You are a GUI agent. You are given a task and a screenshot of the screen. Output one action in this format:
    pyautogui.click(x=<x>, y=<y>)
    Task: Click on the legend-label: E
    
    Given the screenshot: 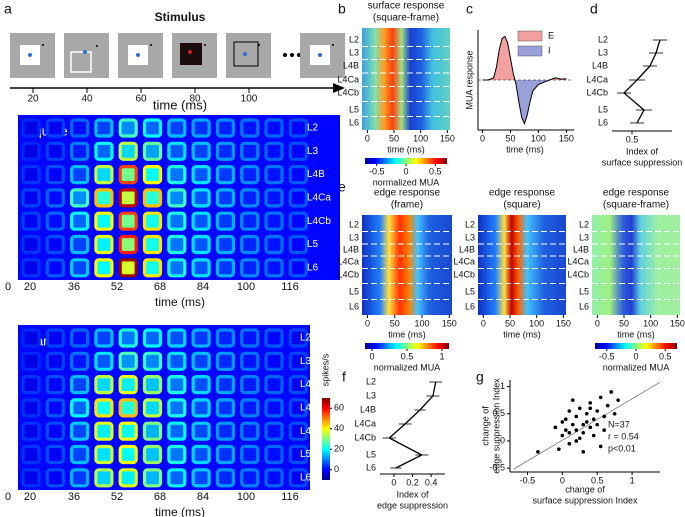 What is the action you would take?
    pyautogui.click(x=551, y=35)
    